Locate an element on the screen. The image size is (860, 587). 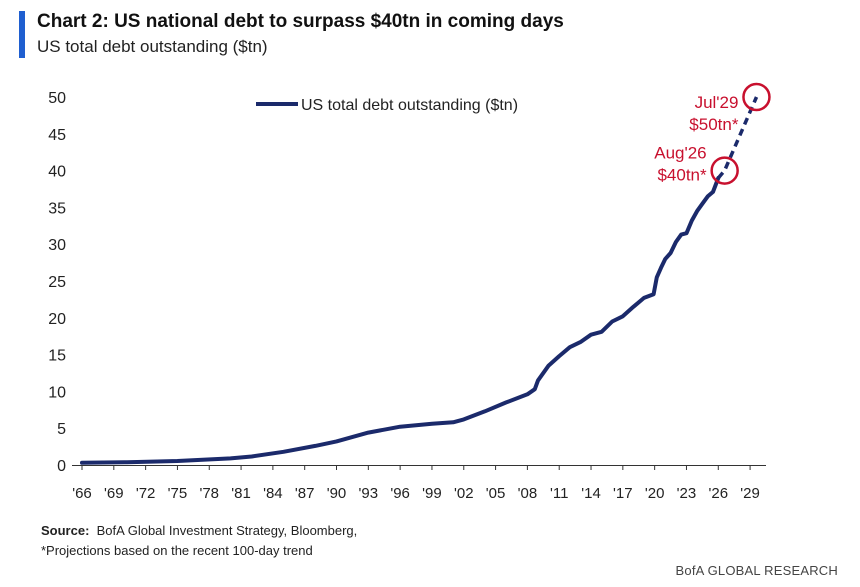
annotation-value: $40tn* is located at coordinates (682, 175).